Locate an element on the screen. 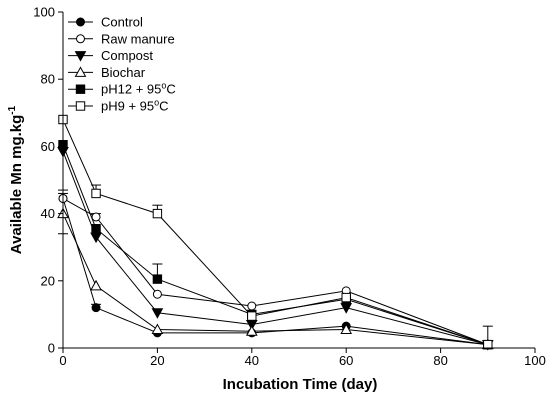 This screenshot has width=550, height=403. y-axis-title: Available Mn mg.kg-1 is located at coordinates (16, 179).